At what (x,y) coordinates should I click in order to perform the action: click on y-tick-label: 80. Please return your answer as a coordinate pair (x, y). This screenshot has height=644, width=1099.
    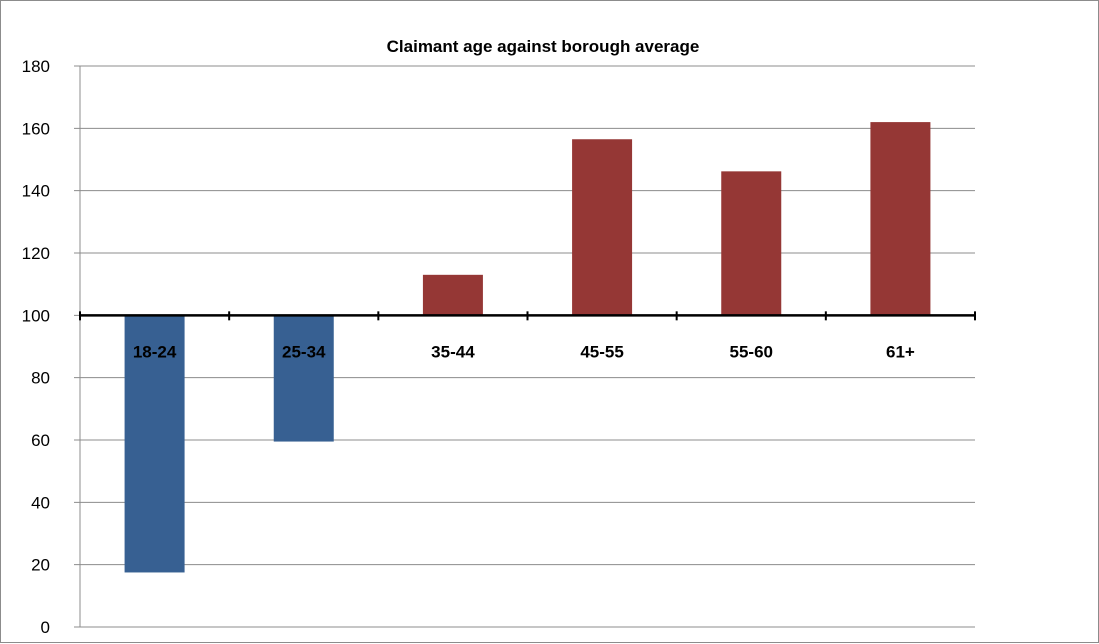
    Looking at the image, I should click on (40, 378).